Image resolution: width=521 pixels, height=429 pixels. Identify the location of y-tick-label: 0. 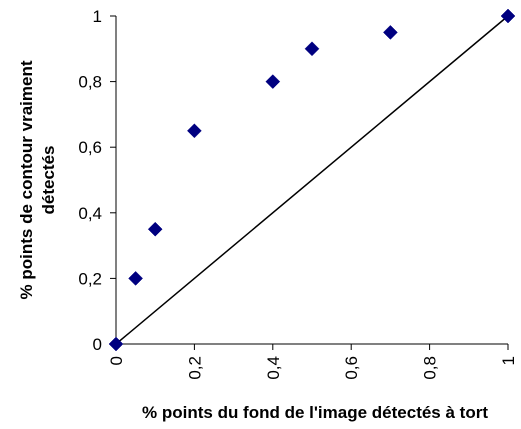
(97, 344).